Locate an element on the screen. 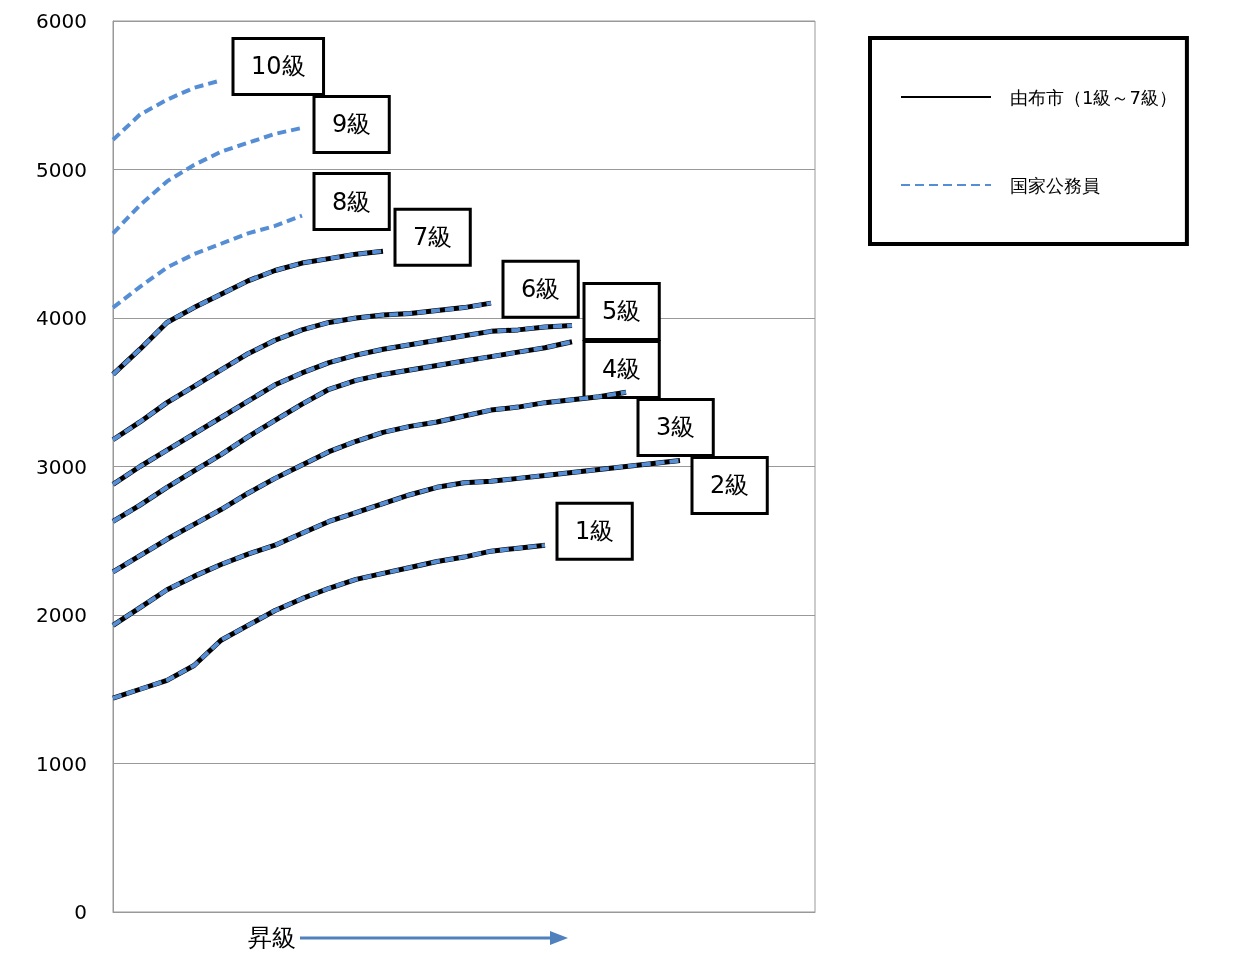 This screenshot has height=959, width=1233. y-tick-label: 4000 is located at coordinates (61, 318).